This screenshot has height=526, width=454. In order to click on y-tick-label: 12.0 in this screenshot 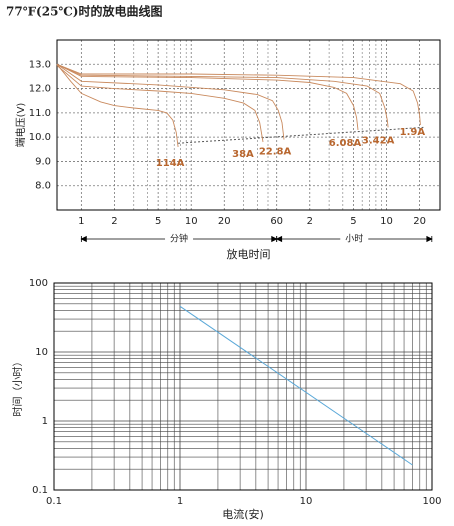, I will do `click(40, 89)`.